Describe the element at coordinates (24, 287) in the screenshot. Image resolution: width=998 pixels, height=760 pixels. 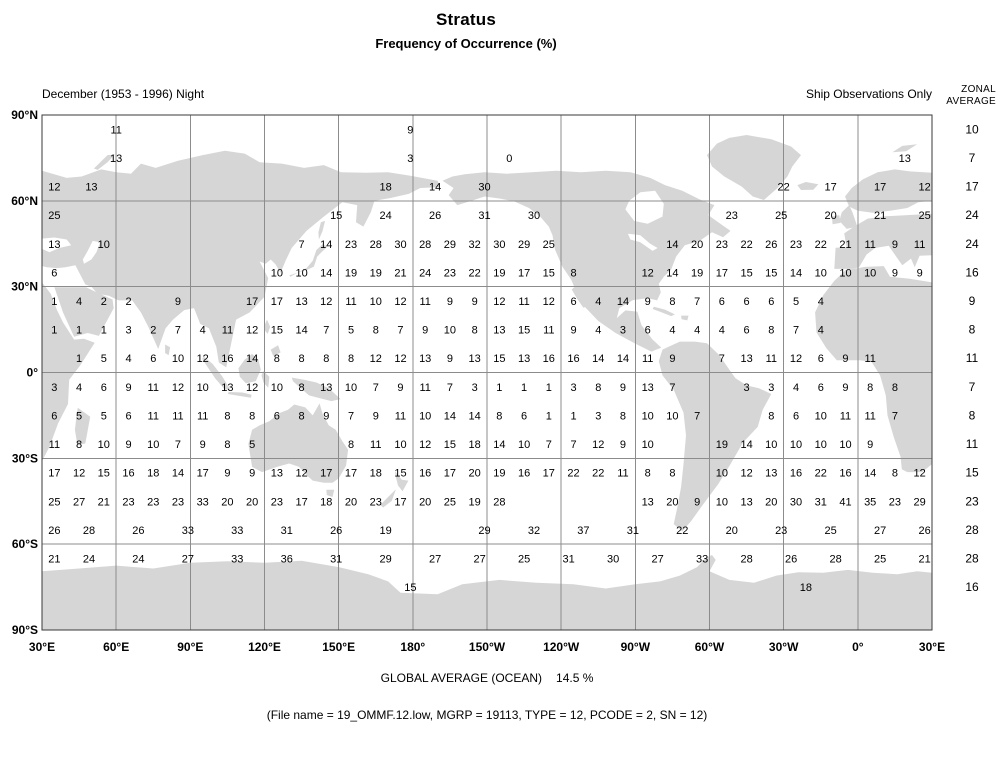
I see `lat-tick-label: 30°N` at that location.